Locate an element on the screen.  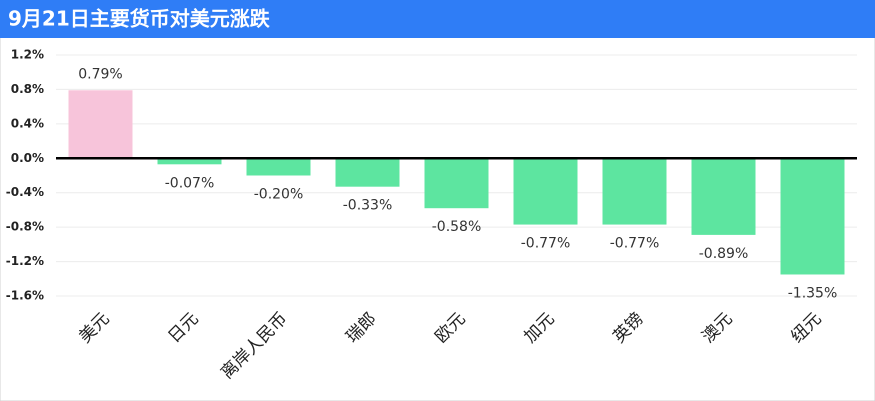
data-label: -0.20% is located at coordinates (279, 195).